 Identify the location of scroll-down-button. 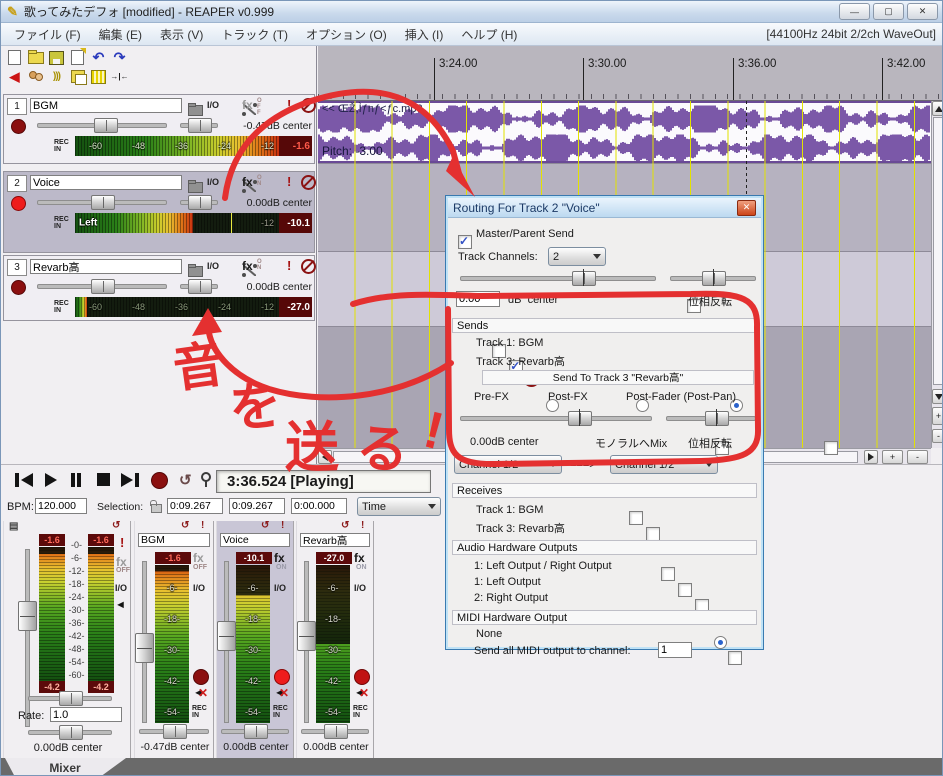
(937, 396).